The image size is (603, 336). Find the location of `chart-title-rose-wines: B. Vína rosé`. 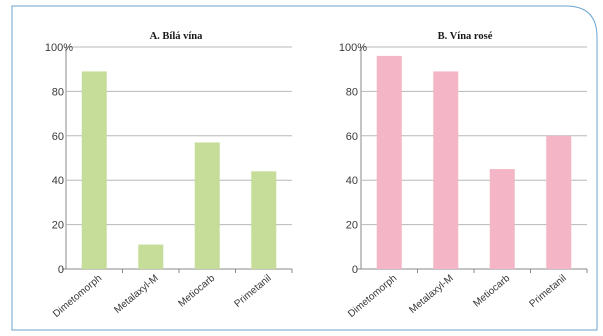

chart-title-rose-wines: B. Vína rosé is located at coordinates (465, 36).